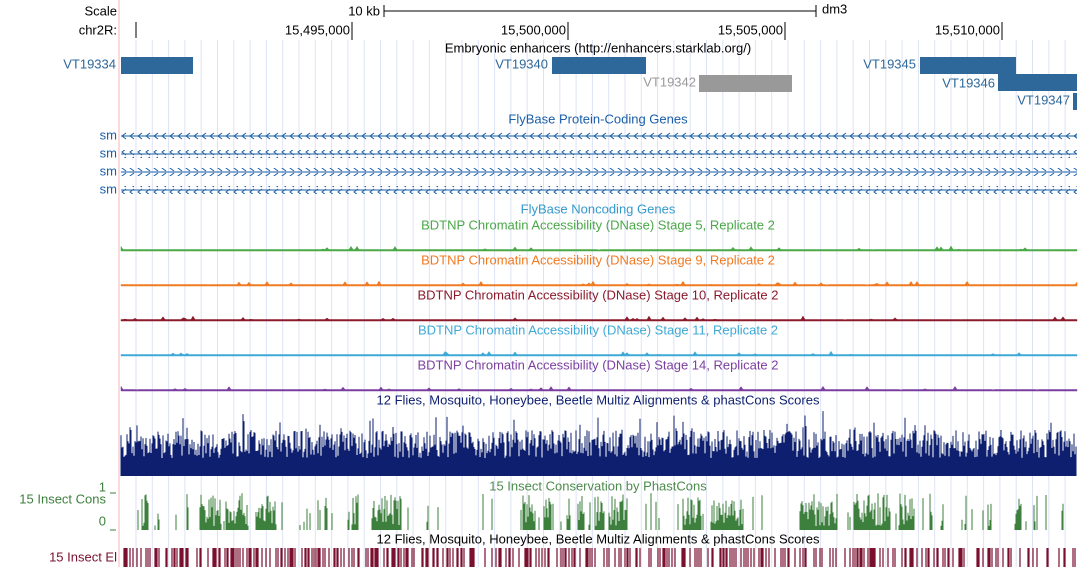 The height and width of the screenshot is (567, 1078). I want to click on conserved-elements, so click(599, 557).